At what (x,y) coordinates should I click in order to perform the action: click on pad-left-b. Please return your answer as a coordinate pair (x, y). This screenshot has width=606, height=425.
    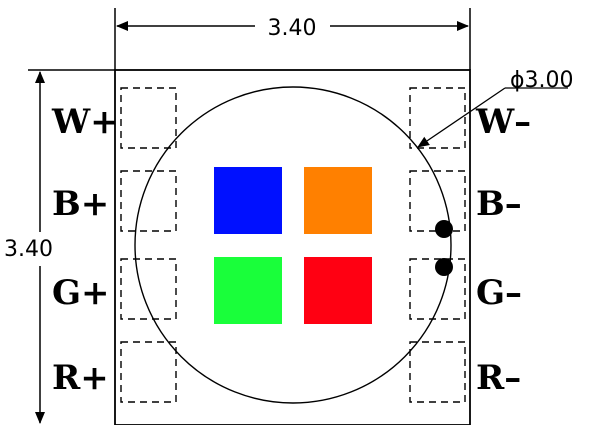
    Looking at the image, I should click on (148, 201).